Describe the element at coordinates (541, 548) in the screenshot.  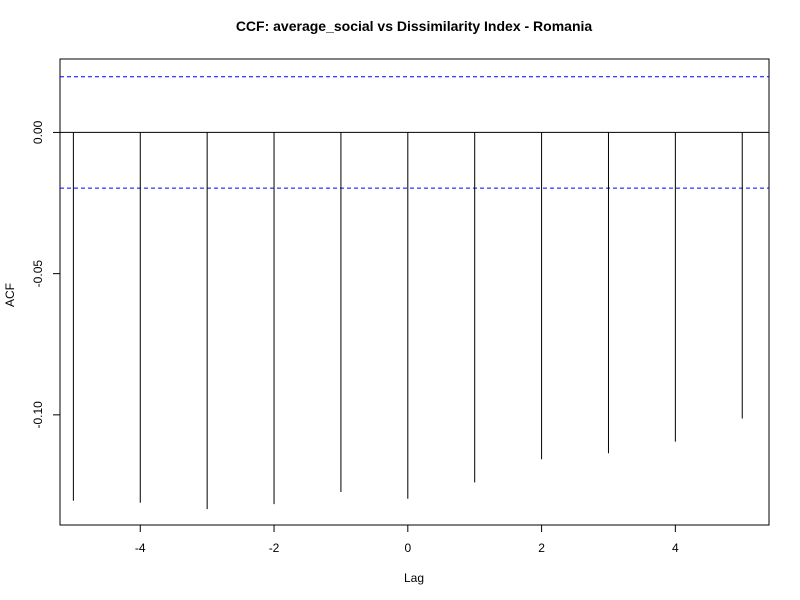
I see `x-tick-label: 2` at that location.